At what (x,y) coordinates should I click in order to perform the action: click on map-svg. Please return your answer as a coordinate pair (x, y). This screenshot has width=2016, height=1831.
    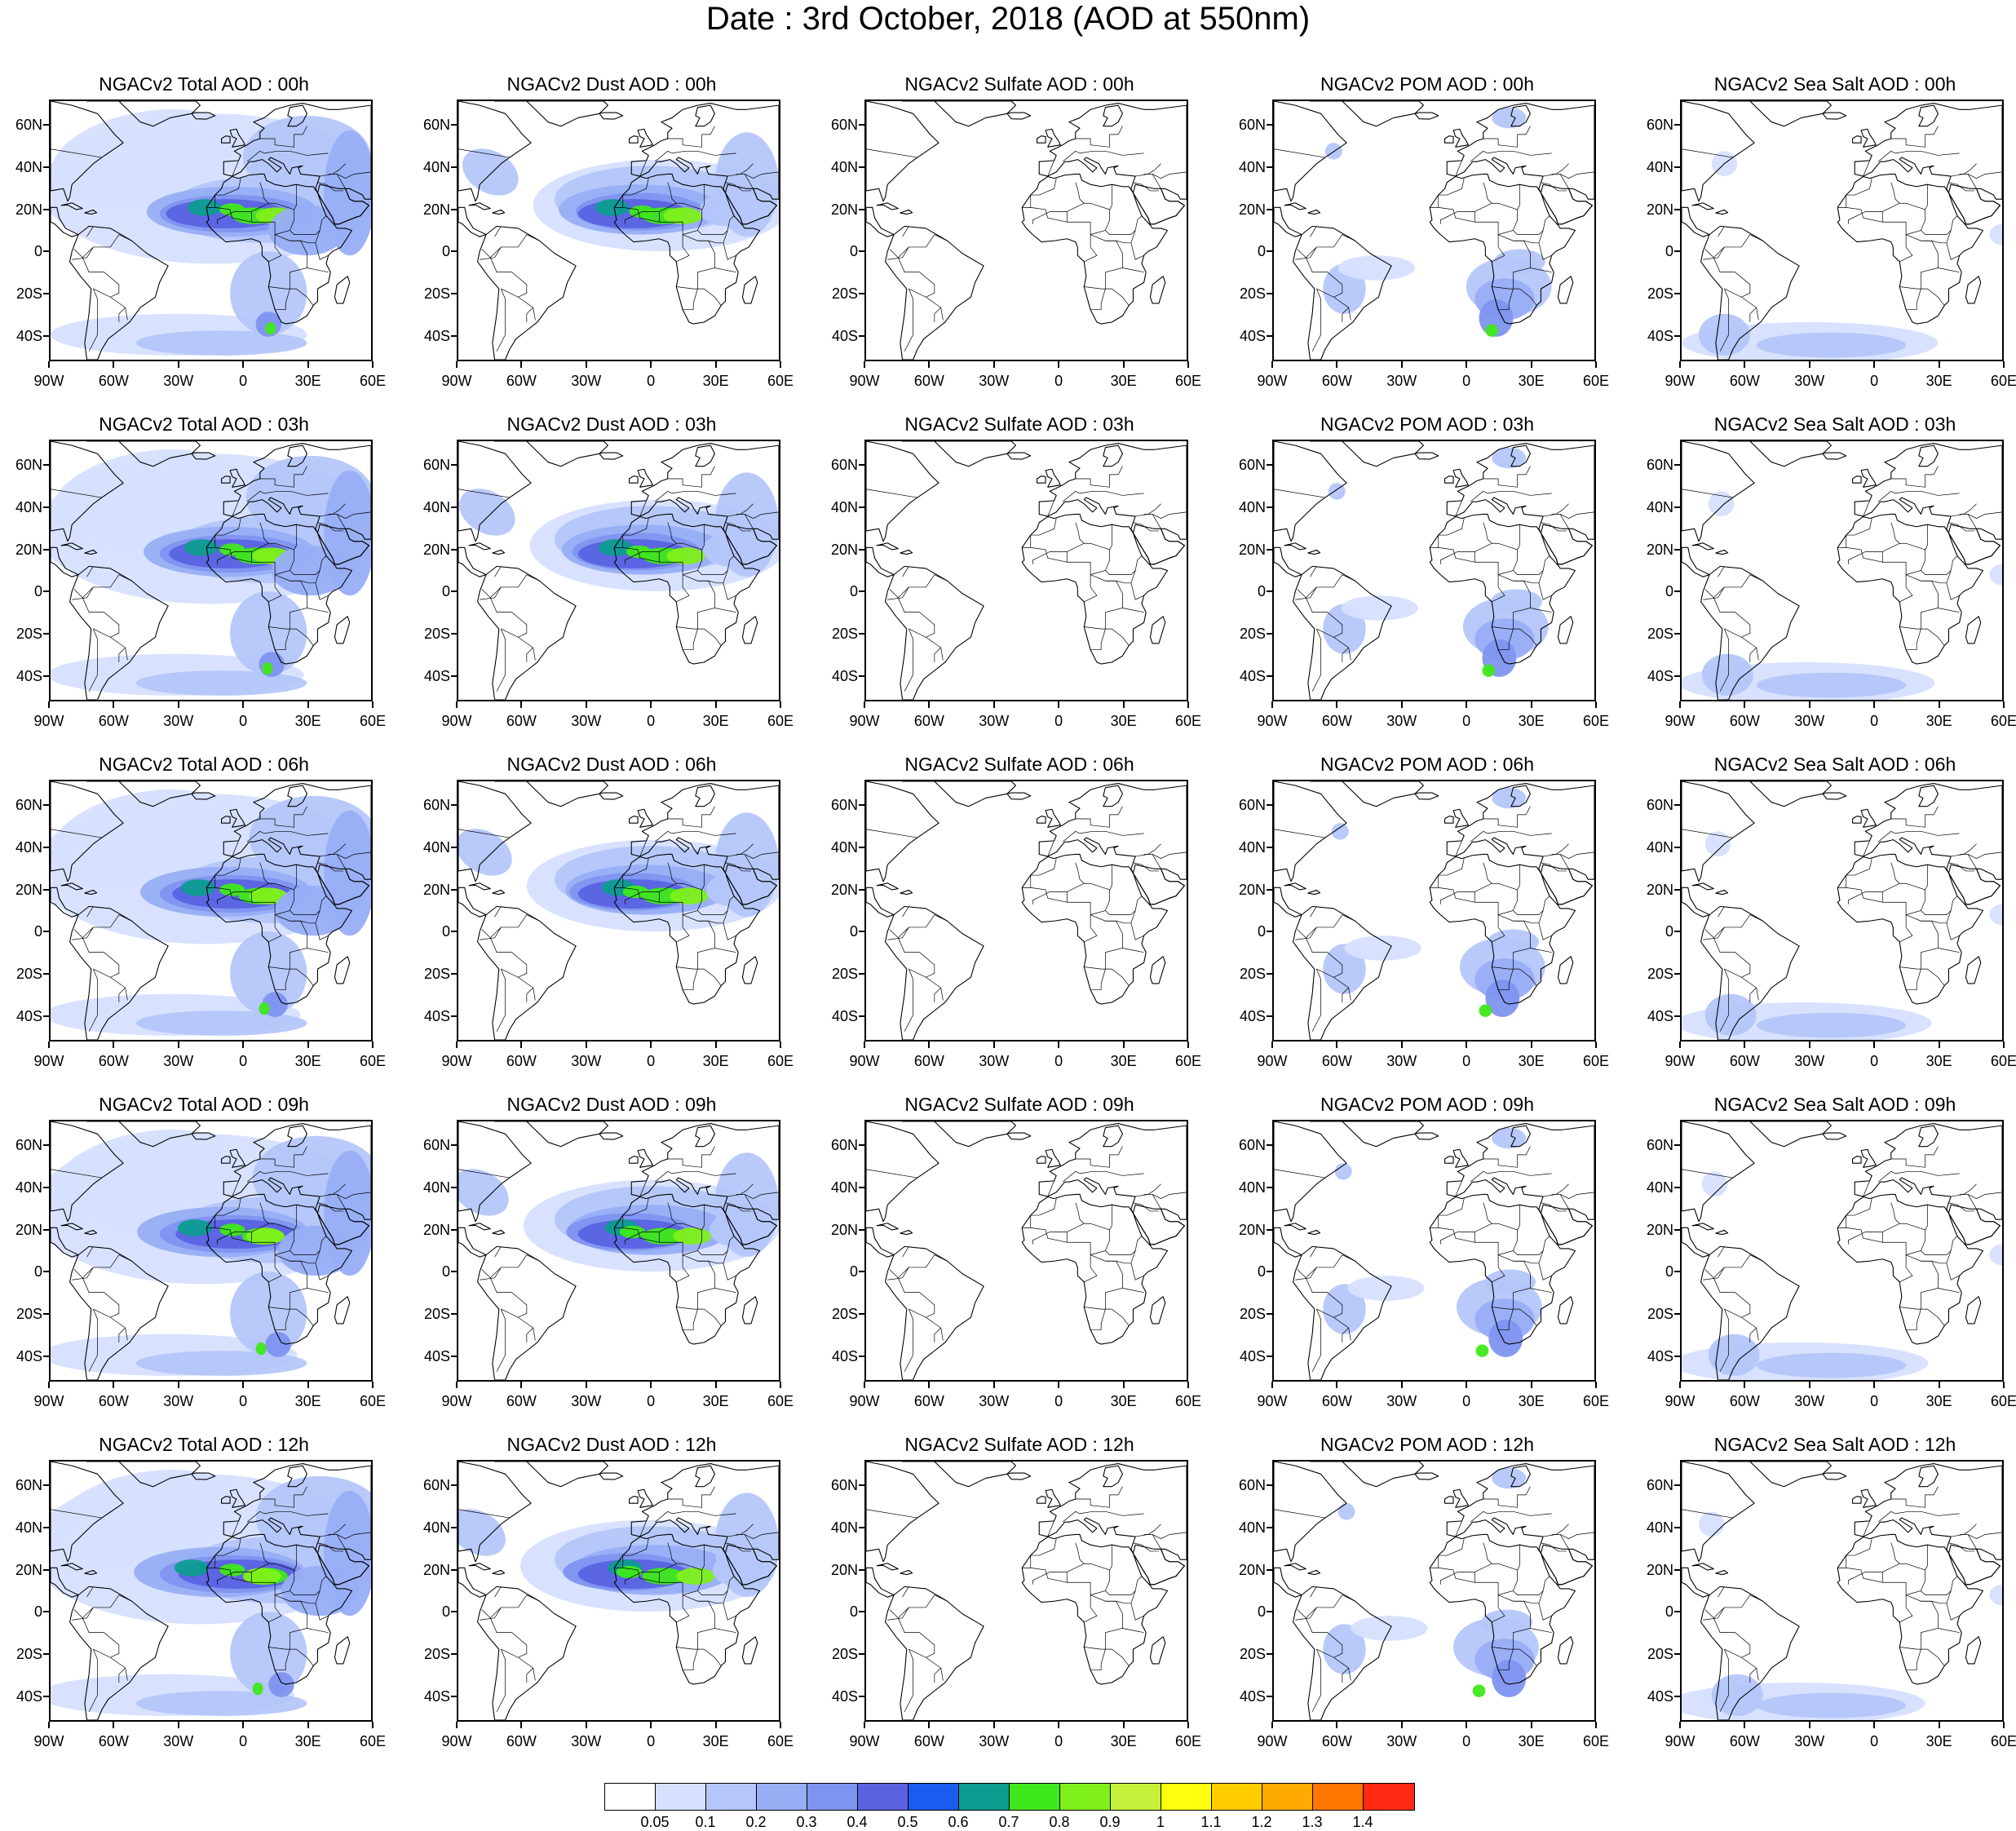
    Looking at the image, I should click on (619, 910).